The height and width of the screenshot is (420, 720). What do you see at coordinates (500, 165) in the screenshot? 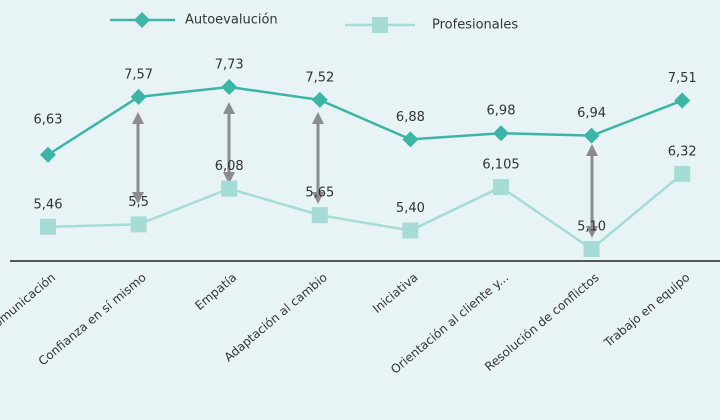
I see `data-label: 6,105` at bounding box center [500, 165].